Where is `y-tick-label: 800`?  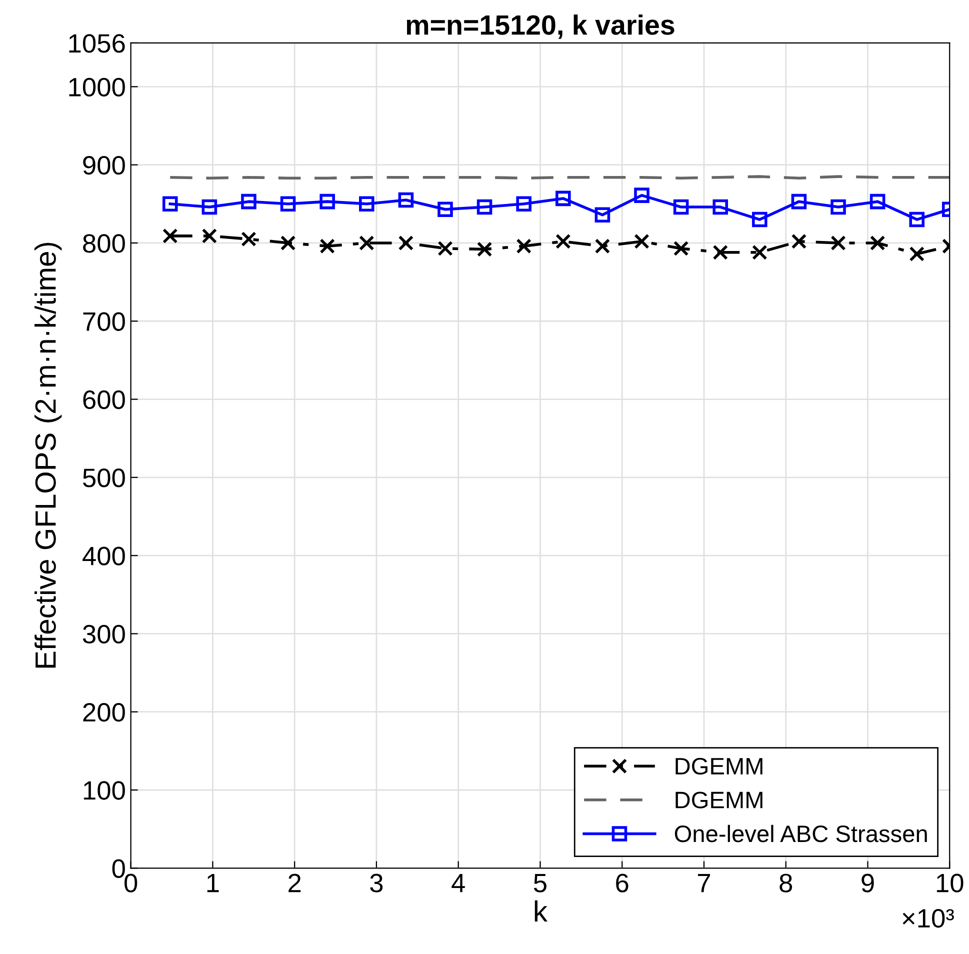
y-tick-label: 800 is located at coordinates (104, 243).